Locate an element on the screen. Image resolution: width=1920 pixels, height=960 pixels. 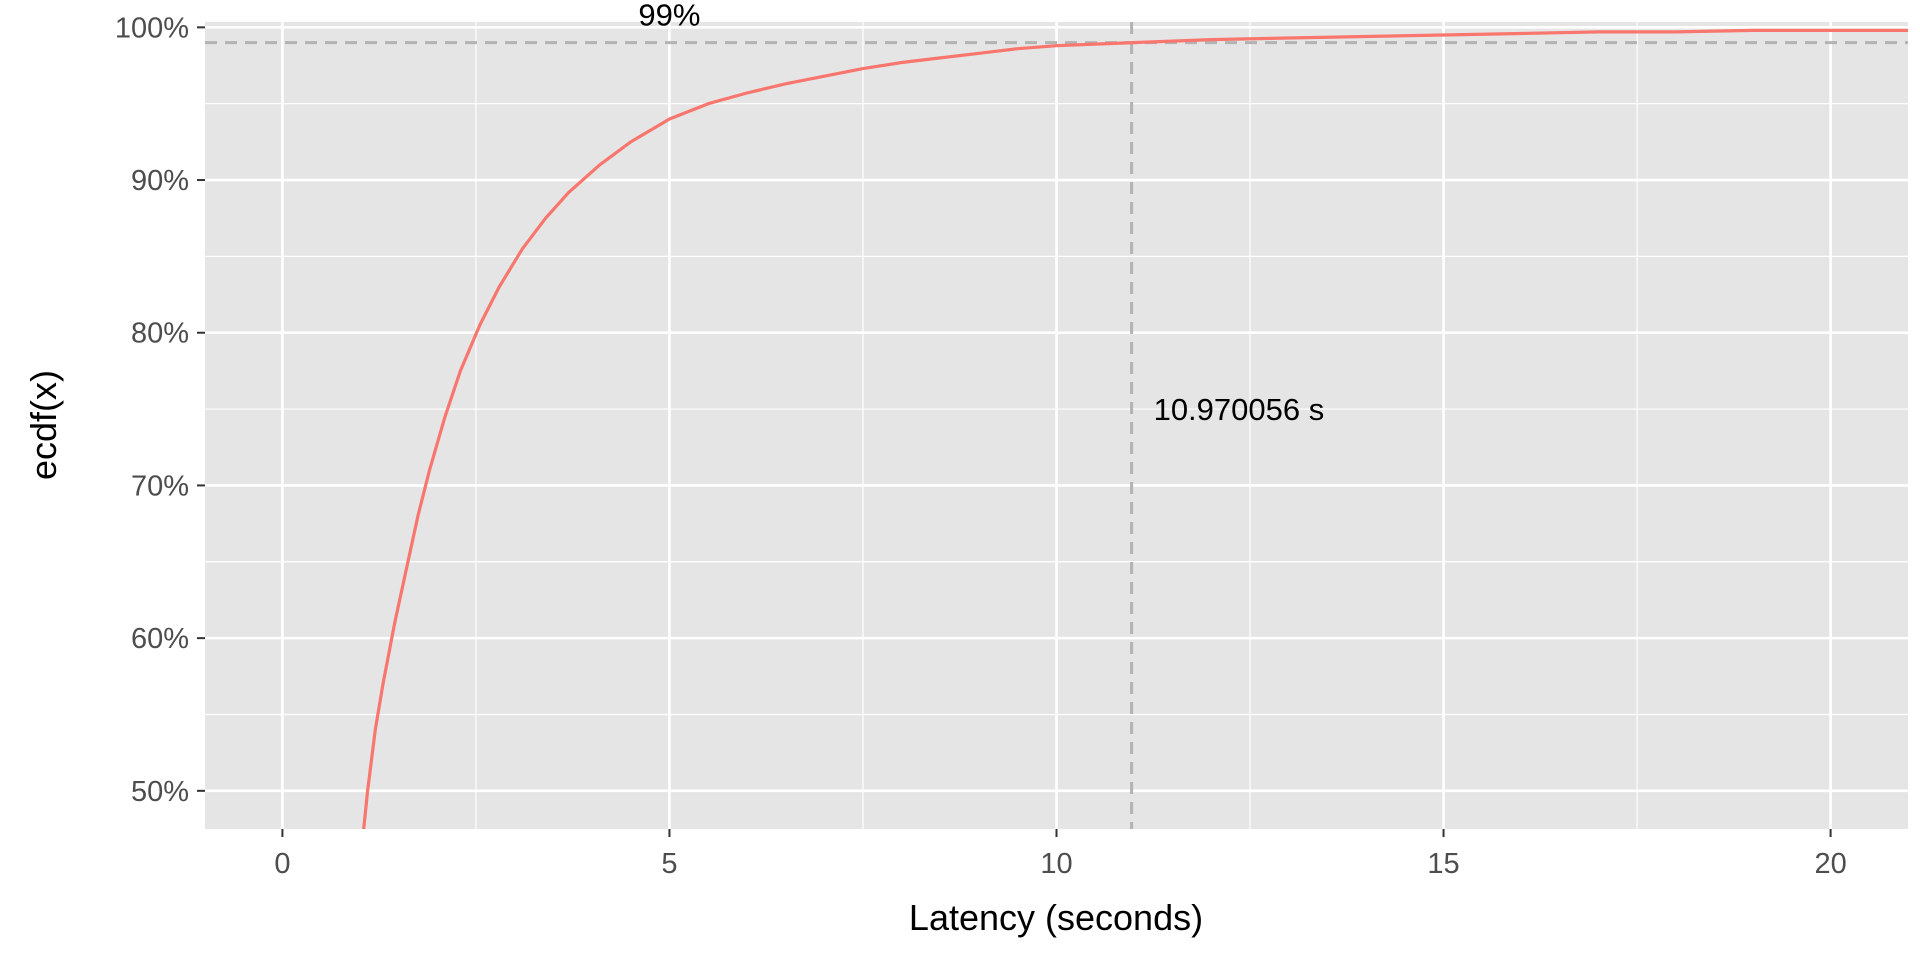
y-tick-label: 80% is located at coordinates (160, 334).